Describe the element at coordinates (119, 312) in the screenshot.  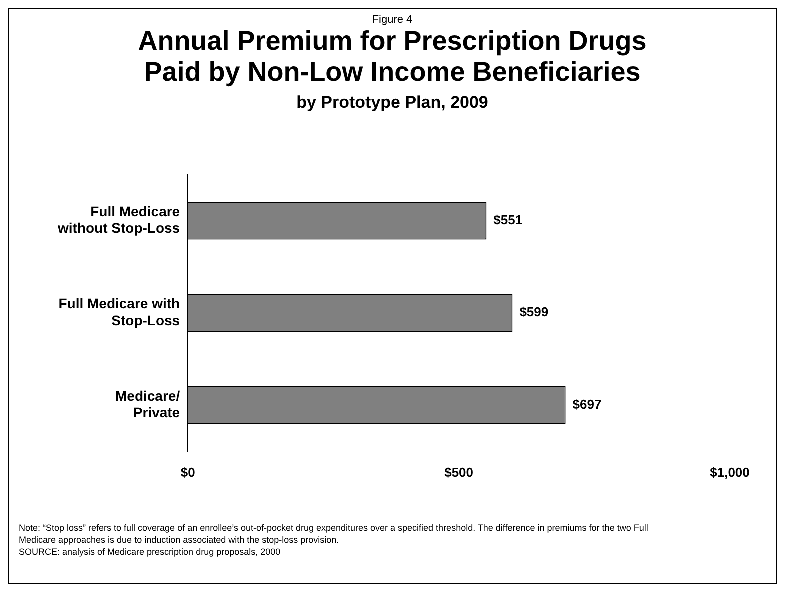
I see `y-tick-label: Full Medicare with Stop-Loss` at that location.